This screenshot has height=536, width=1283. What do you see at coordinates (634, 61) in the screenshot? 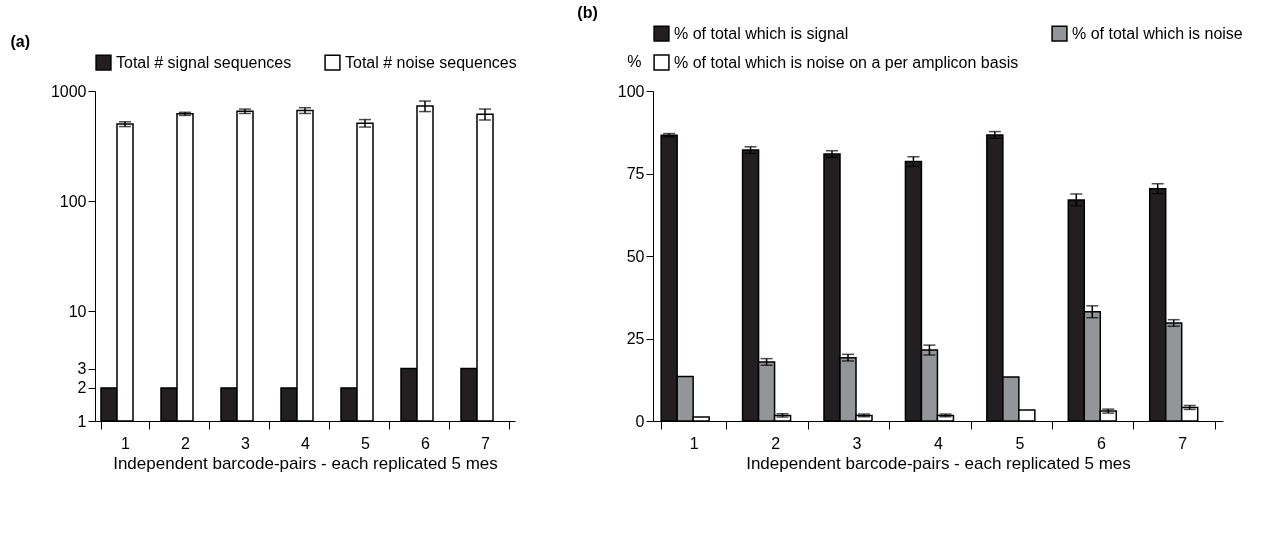
I see `y-axis-title: %` at bounding box center [634, 61].